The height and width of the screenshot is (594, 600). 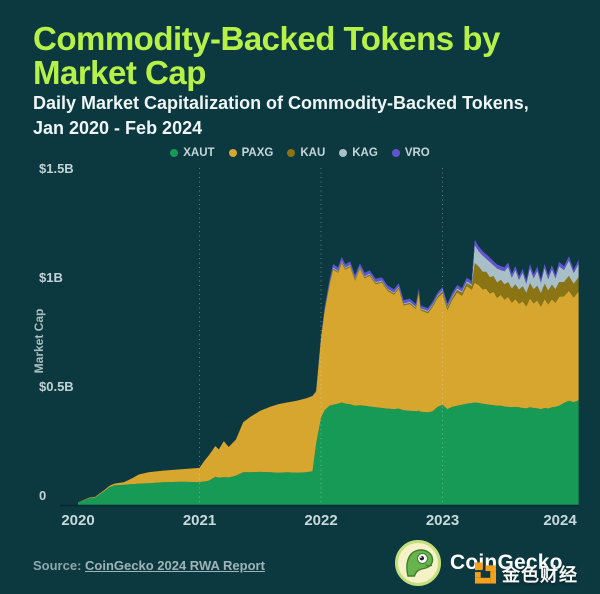 I want to click on legend-label-paxg: PAXG, so click(x=257, y=153).